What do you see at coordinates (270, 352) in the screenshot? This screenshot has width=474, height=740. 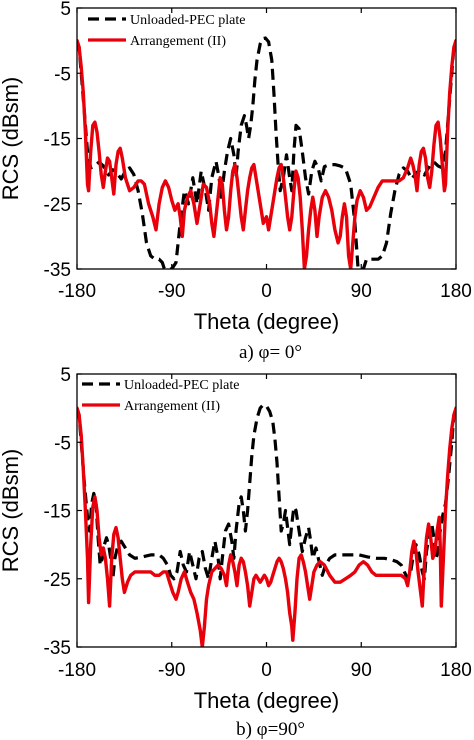 I see `figure-caption: a) φ= 0°` at bounding box center [270, 352].